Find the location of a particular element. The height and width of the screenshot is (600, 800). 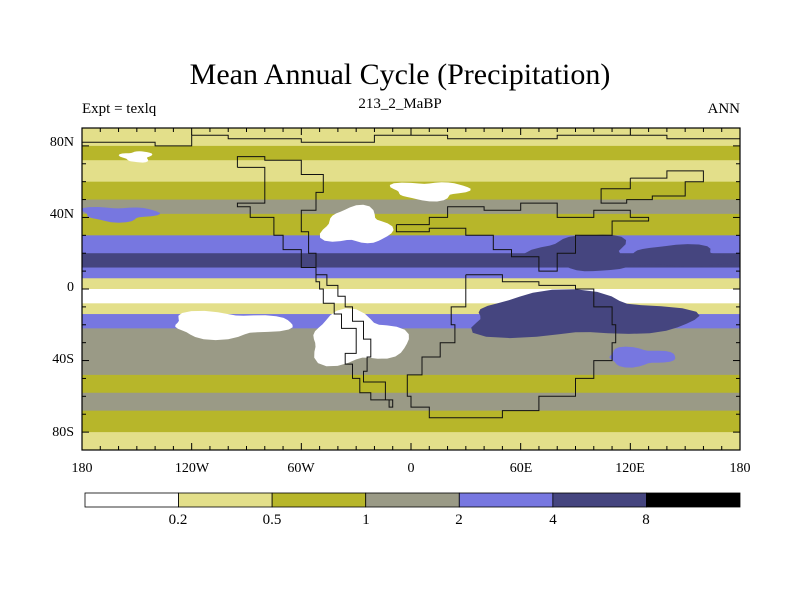

white-zone-n-atlantic is located at coordinates (356, 224).